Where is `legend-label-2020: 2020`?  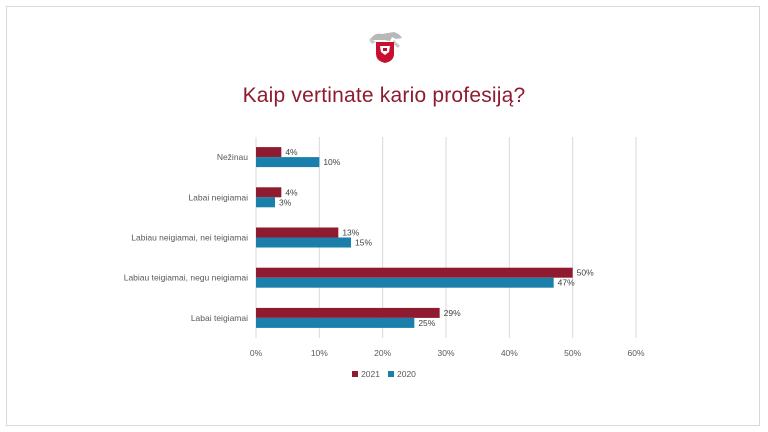 legend-label-2020: 2020 is located at coordinates (406, 374).